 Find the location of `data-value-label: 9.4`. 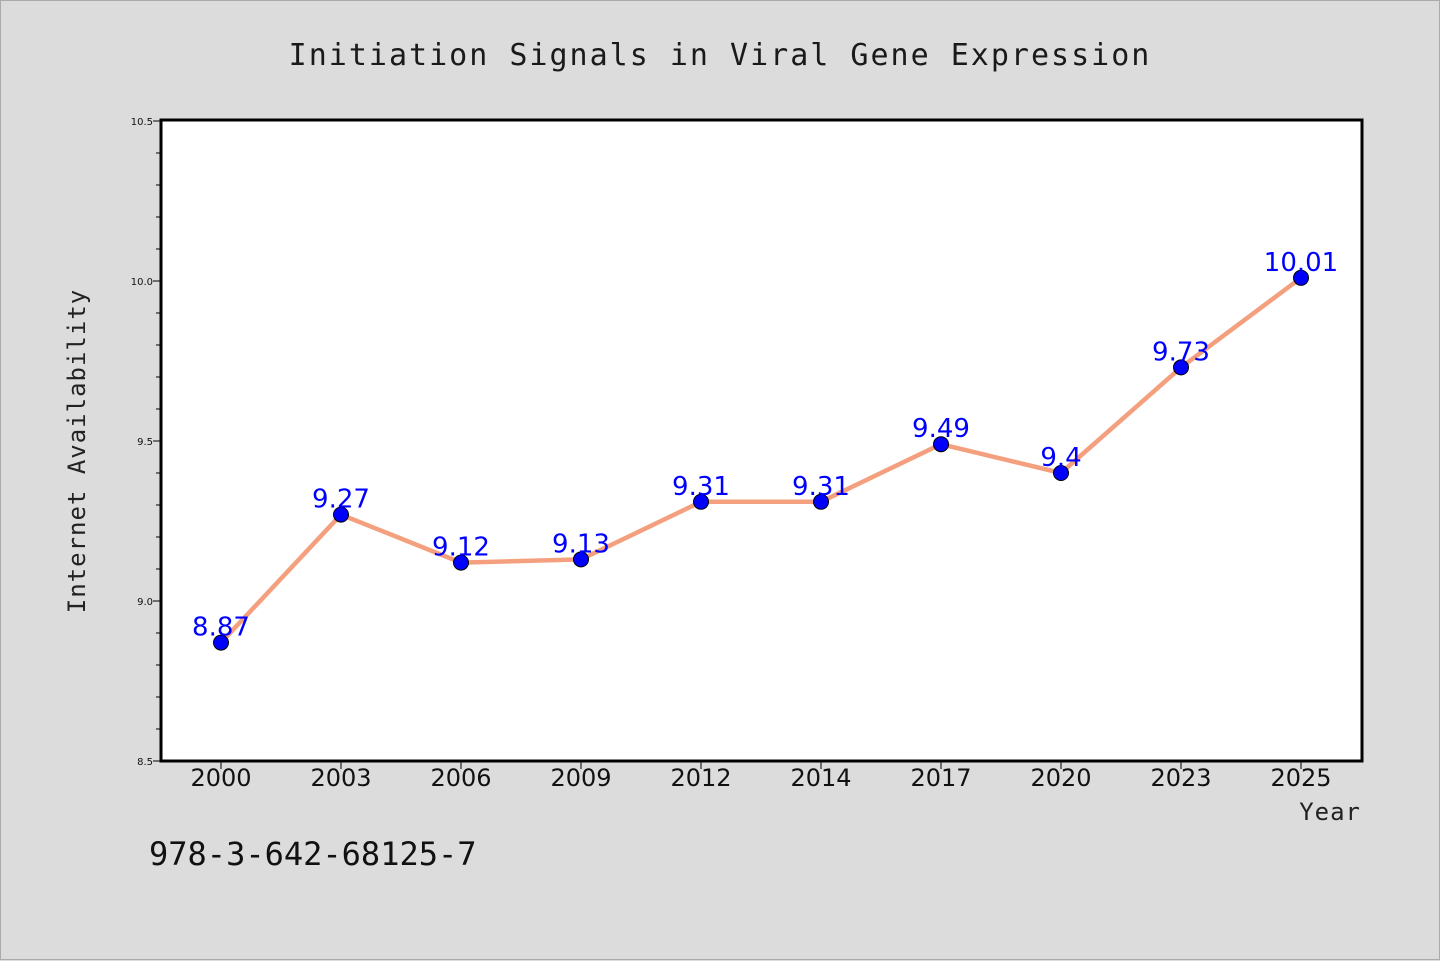

data-value-label: 9.4 is located at coordinates (1060, 458).